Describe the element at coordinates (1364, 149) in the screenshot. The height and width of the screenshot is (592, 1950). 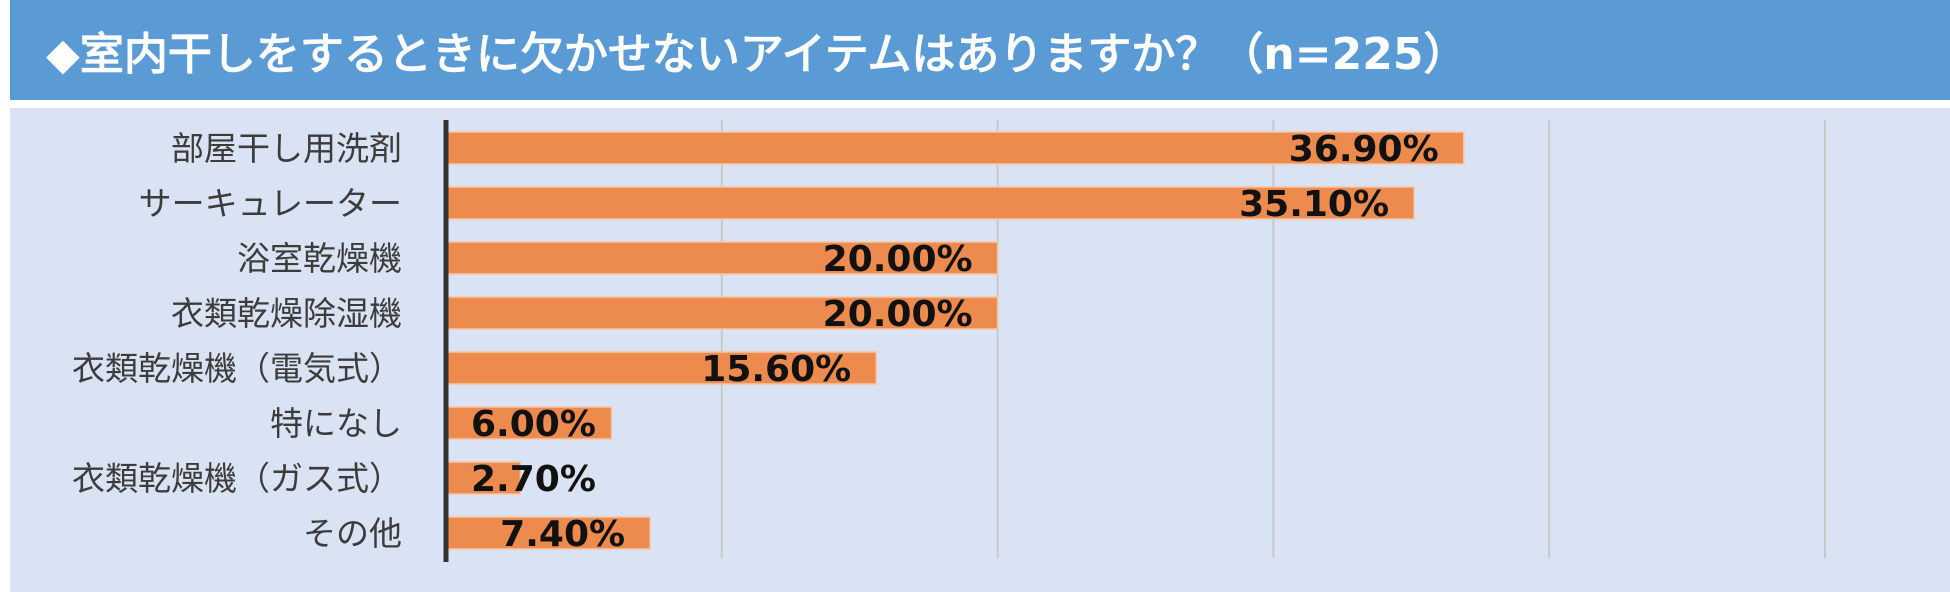
I see `value-label: 36.90%` at that location.